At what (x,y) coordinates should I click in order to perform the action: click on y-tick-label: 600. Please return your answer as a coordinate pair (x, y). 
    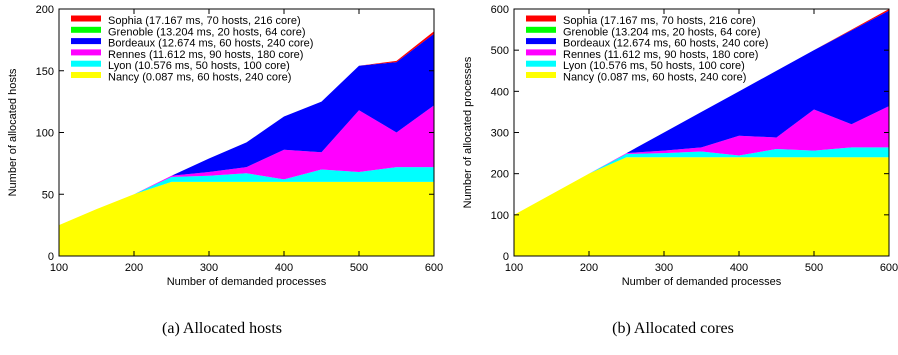
    Looking at the image, I should click on (500, 10).